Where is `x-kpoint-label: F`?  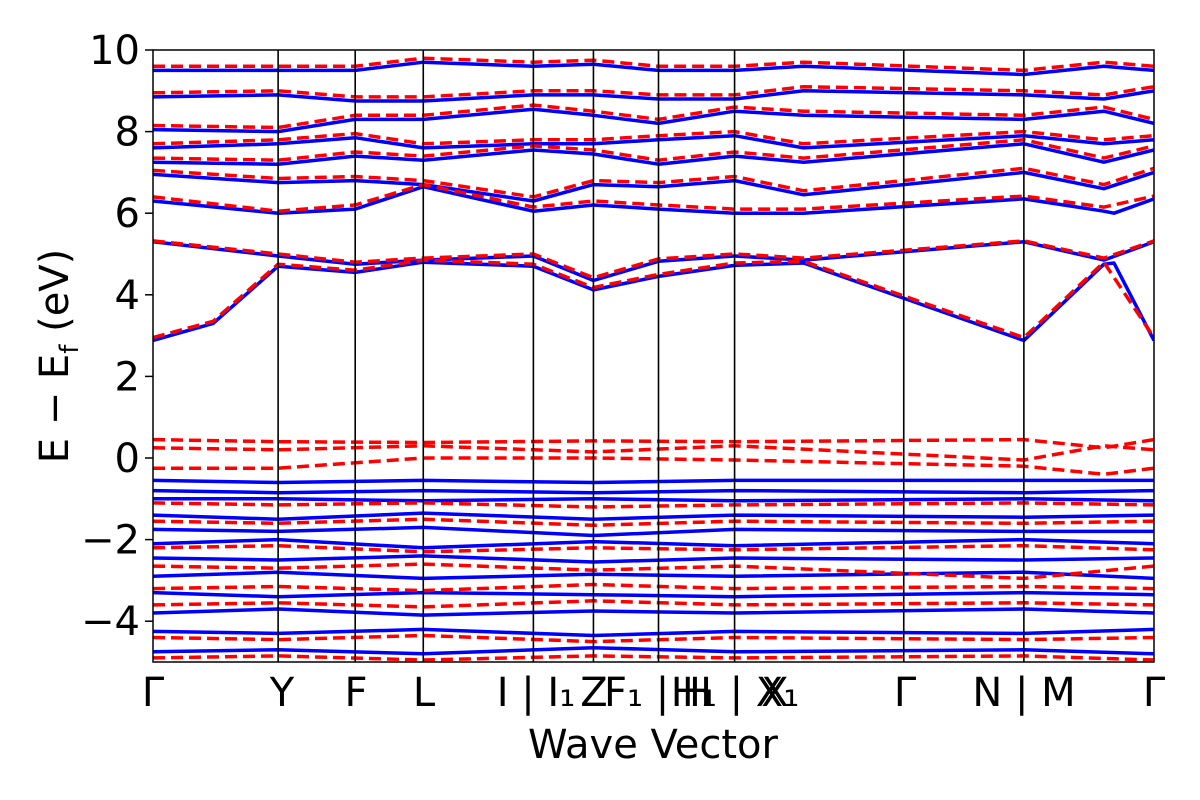 x-kpoint-label: F is located at coordinates (355, 693).